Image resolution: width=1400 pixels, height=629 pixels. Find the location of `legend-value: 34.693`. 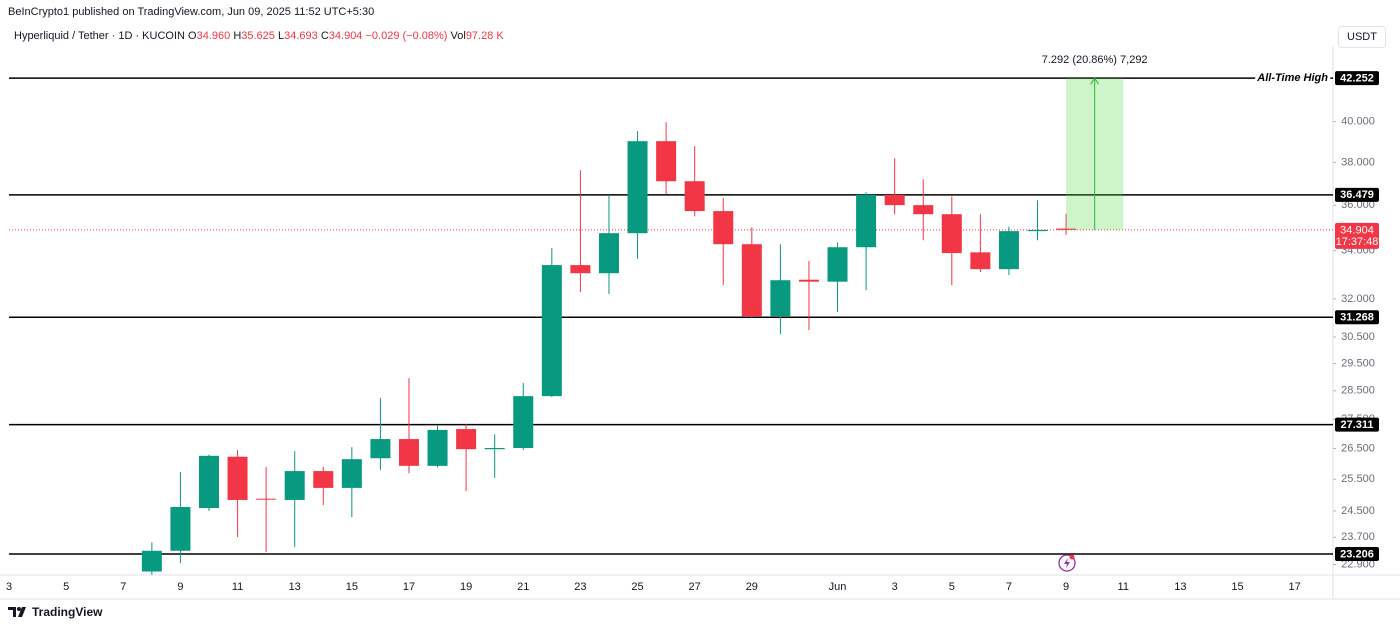

legend-value: 34.693 is located at coordinates (301, 36).